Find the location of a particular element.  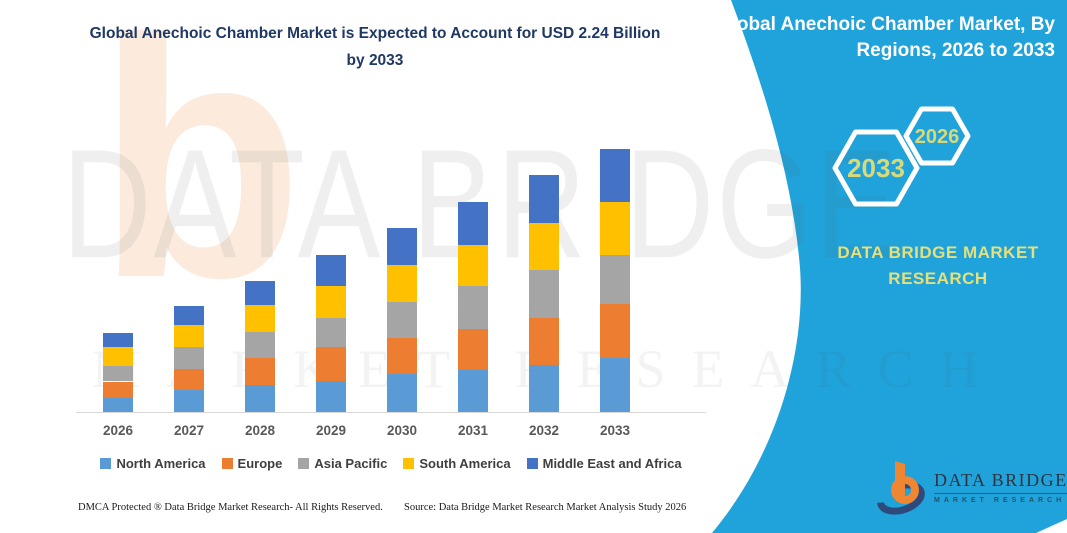

bar-segment-2032-europe is located at coordinates (544, 342).